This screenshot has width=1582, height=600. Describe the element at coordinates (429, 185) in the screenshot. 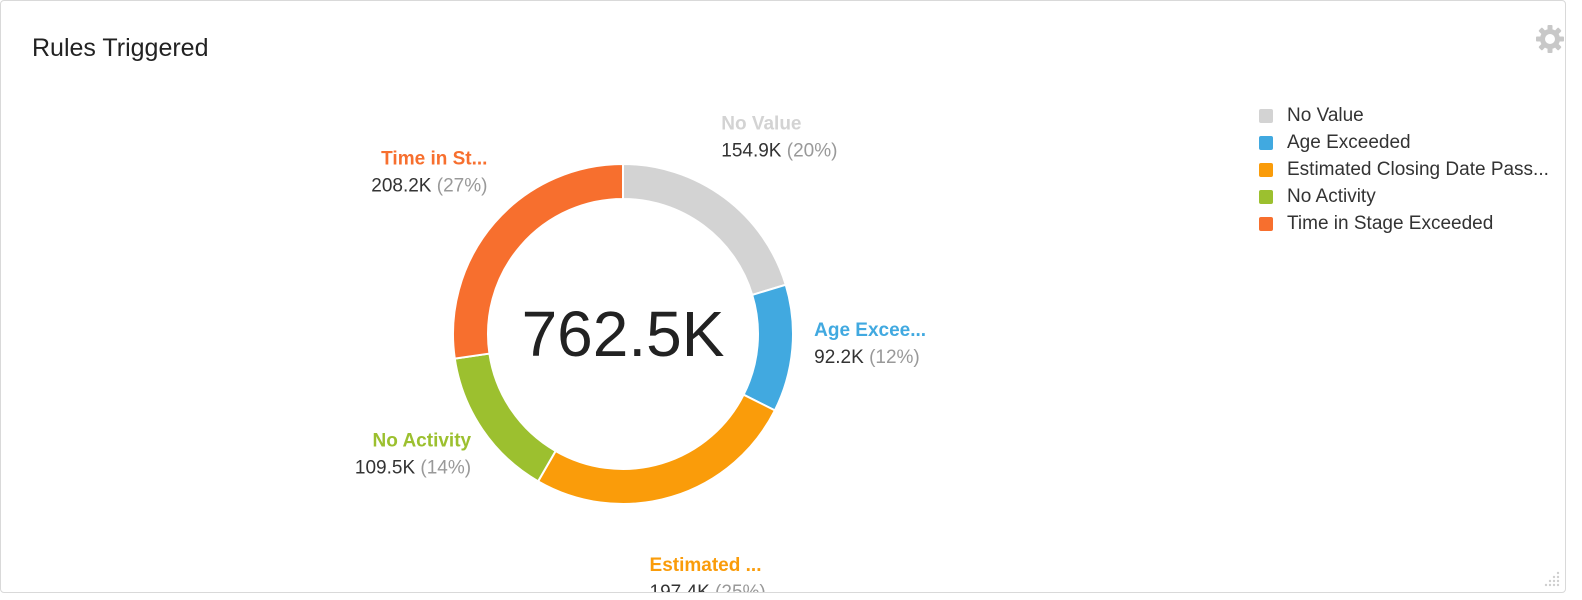

I see `slice-value-4: 208.2K (27%)` at that location.